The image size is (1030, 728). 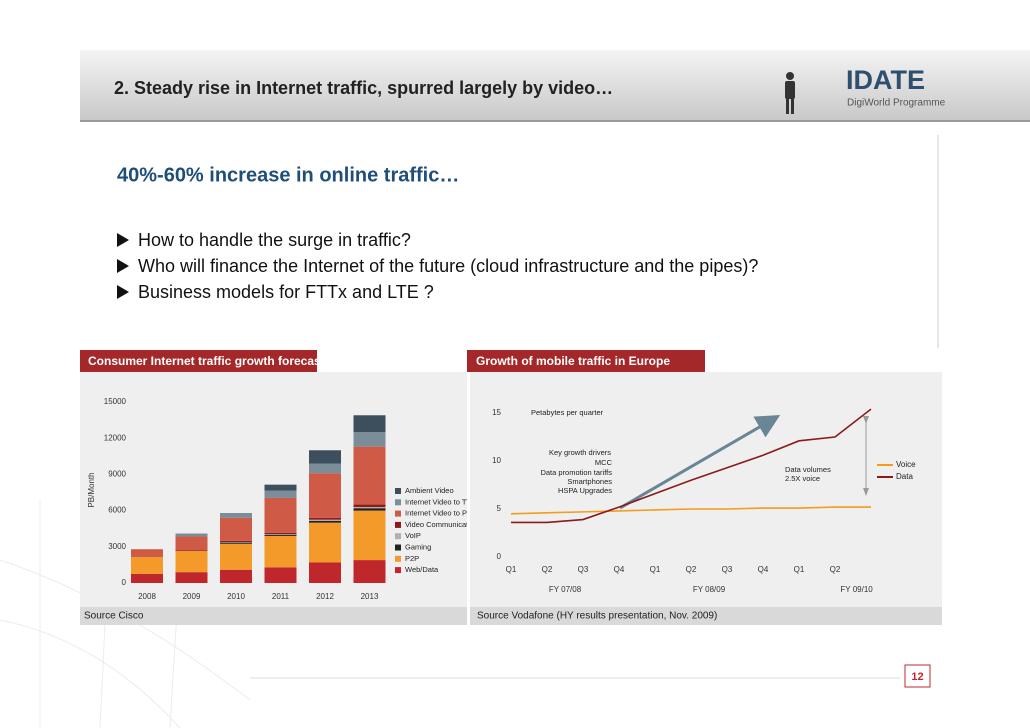 What do you see at coordinates (700, 462) in the screenshot?
I see `trend-arrow` at bounding box center [700, 462].